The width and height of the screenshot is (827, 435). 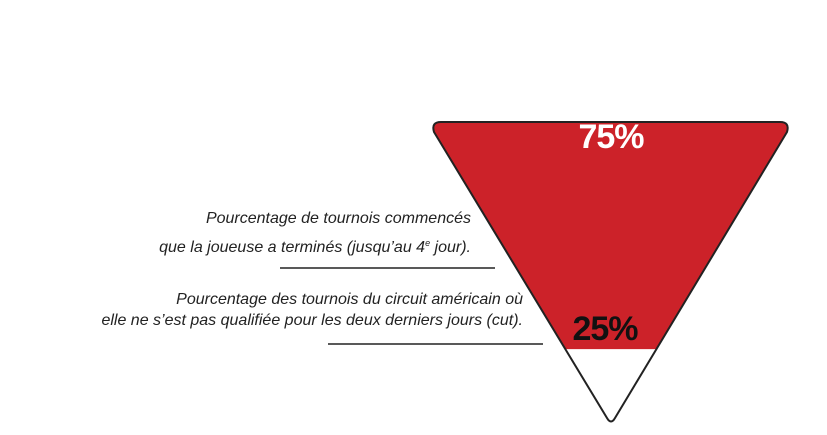 What do you see at coordinates (611, 137) in the screenshot?
I see `data-label-completed: 75%` at bounding box center [611, 137].